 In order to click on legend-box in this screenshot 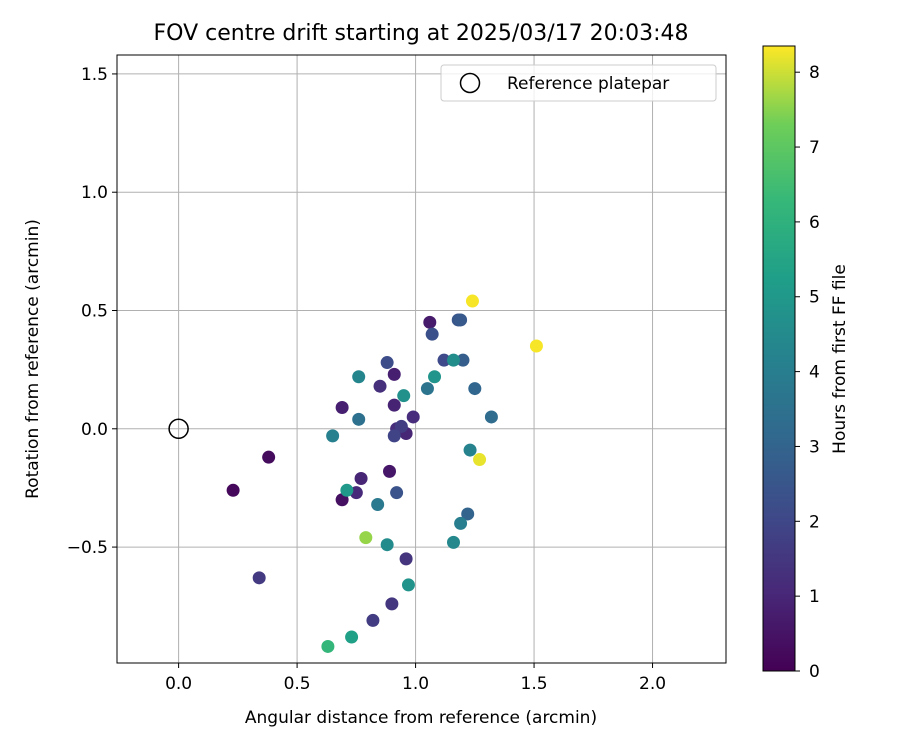, I will do `click(578, 83)`.